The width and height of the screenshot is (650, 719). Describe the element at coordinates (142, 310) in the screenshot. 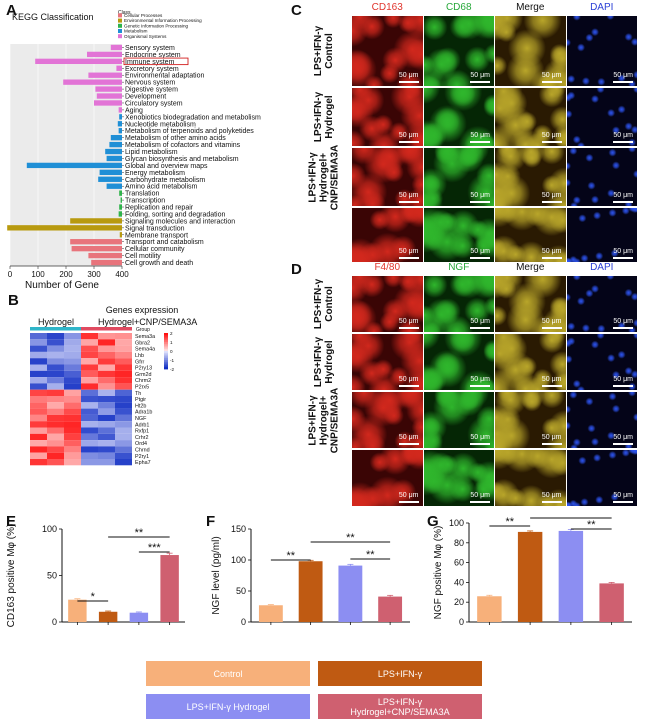

I see `heatmap-title: Genes expression` at that location.